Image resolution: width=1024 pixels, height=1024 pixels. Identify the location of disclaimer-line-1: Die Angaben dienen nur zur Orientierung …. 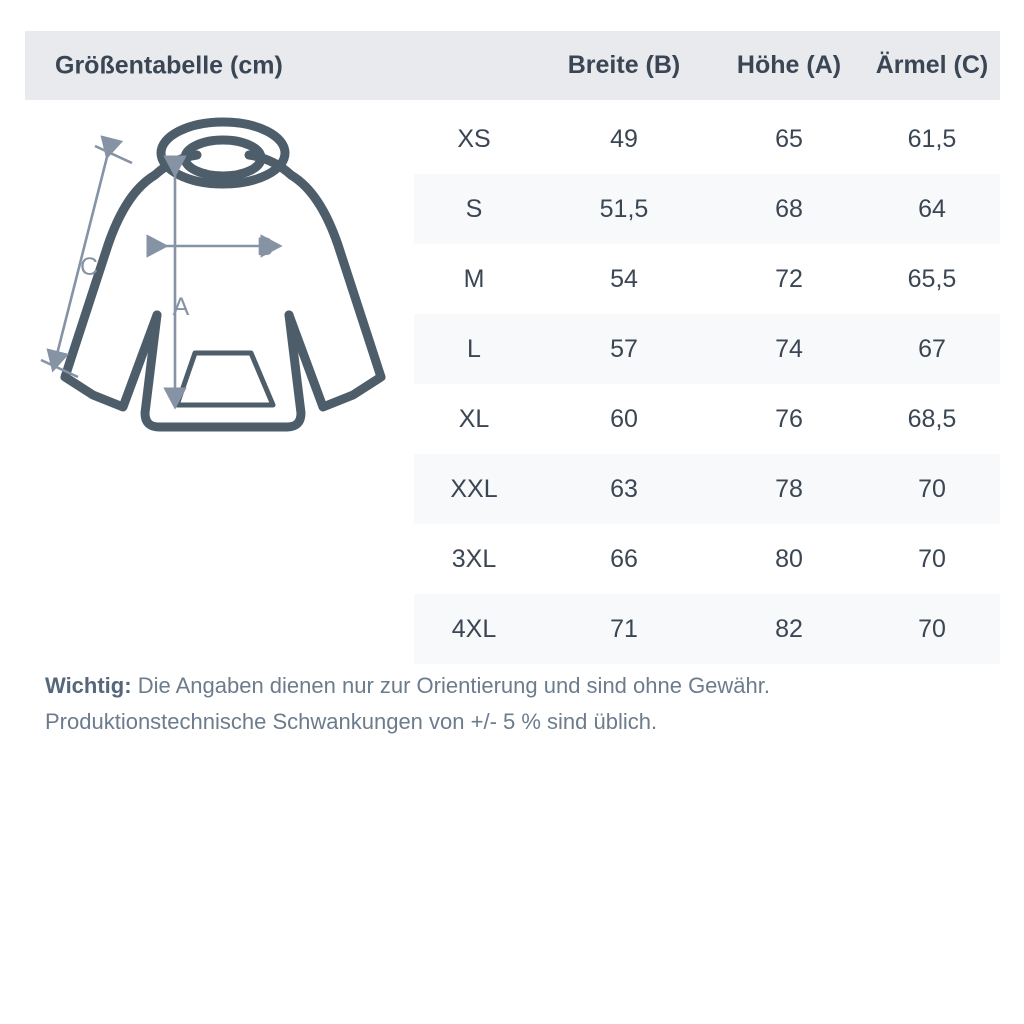
(454, 685).